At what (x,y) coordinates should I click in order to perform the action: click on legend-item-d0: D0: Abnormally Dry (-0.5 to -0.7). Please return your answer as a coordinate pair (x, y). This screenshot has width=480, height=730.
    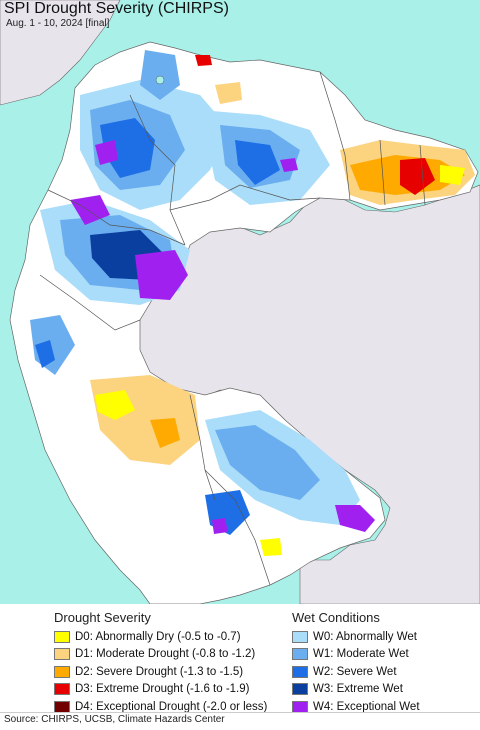
    Looking at the image, I should click on (160, 637).